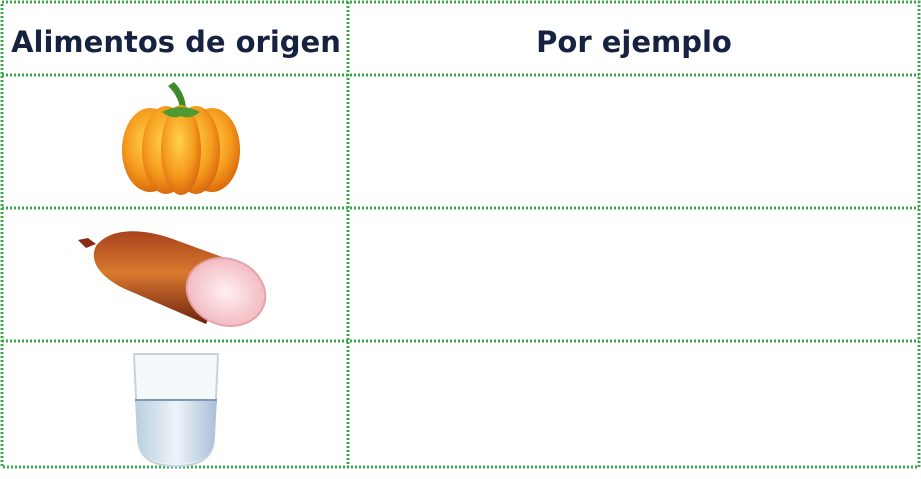  Describe the element at coordinates (172, 279) in the screenshot. I see `sausage-icon` at that location.